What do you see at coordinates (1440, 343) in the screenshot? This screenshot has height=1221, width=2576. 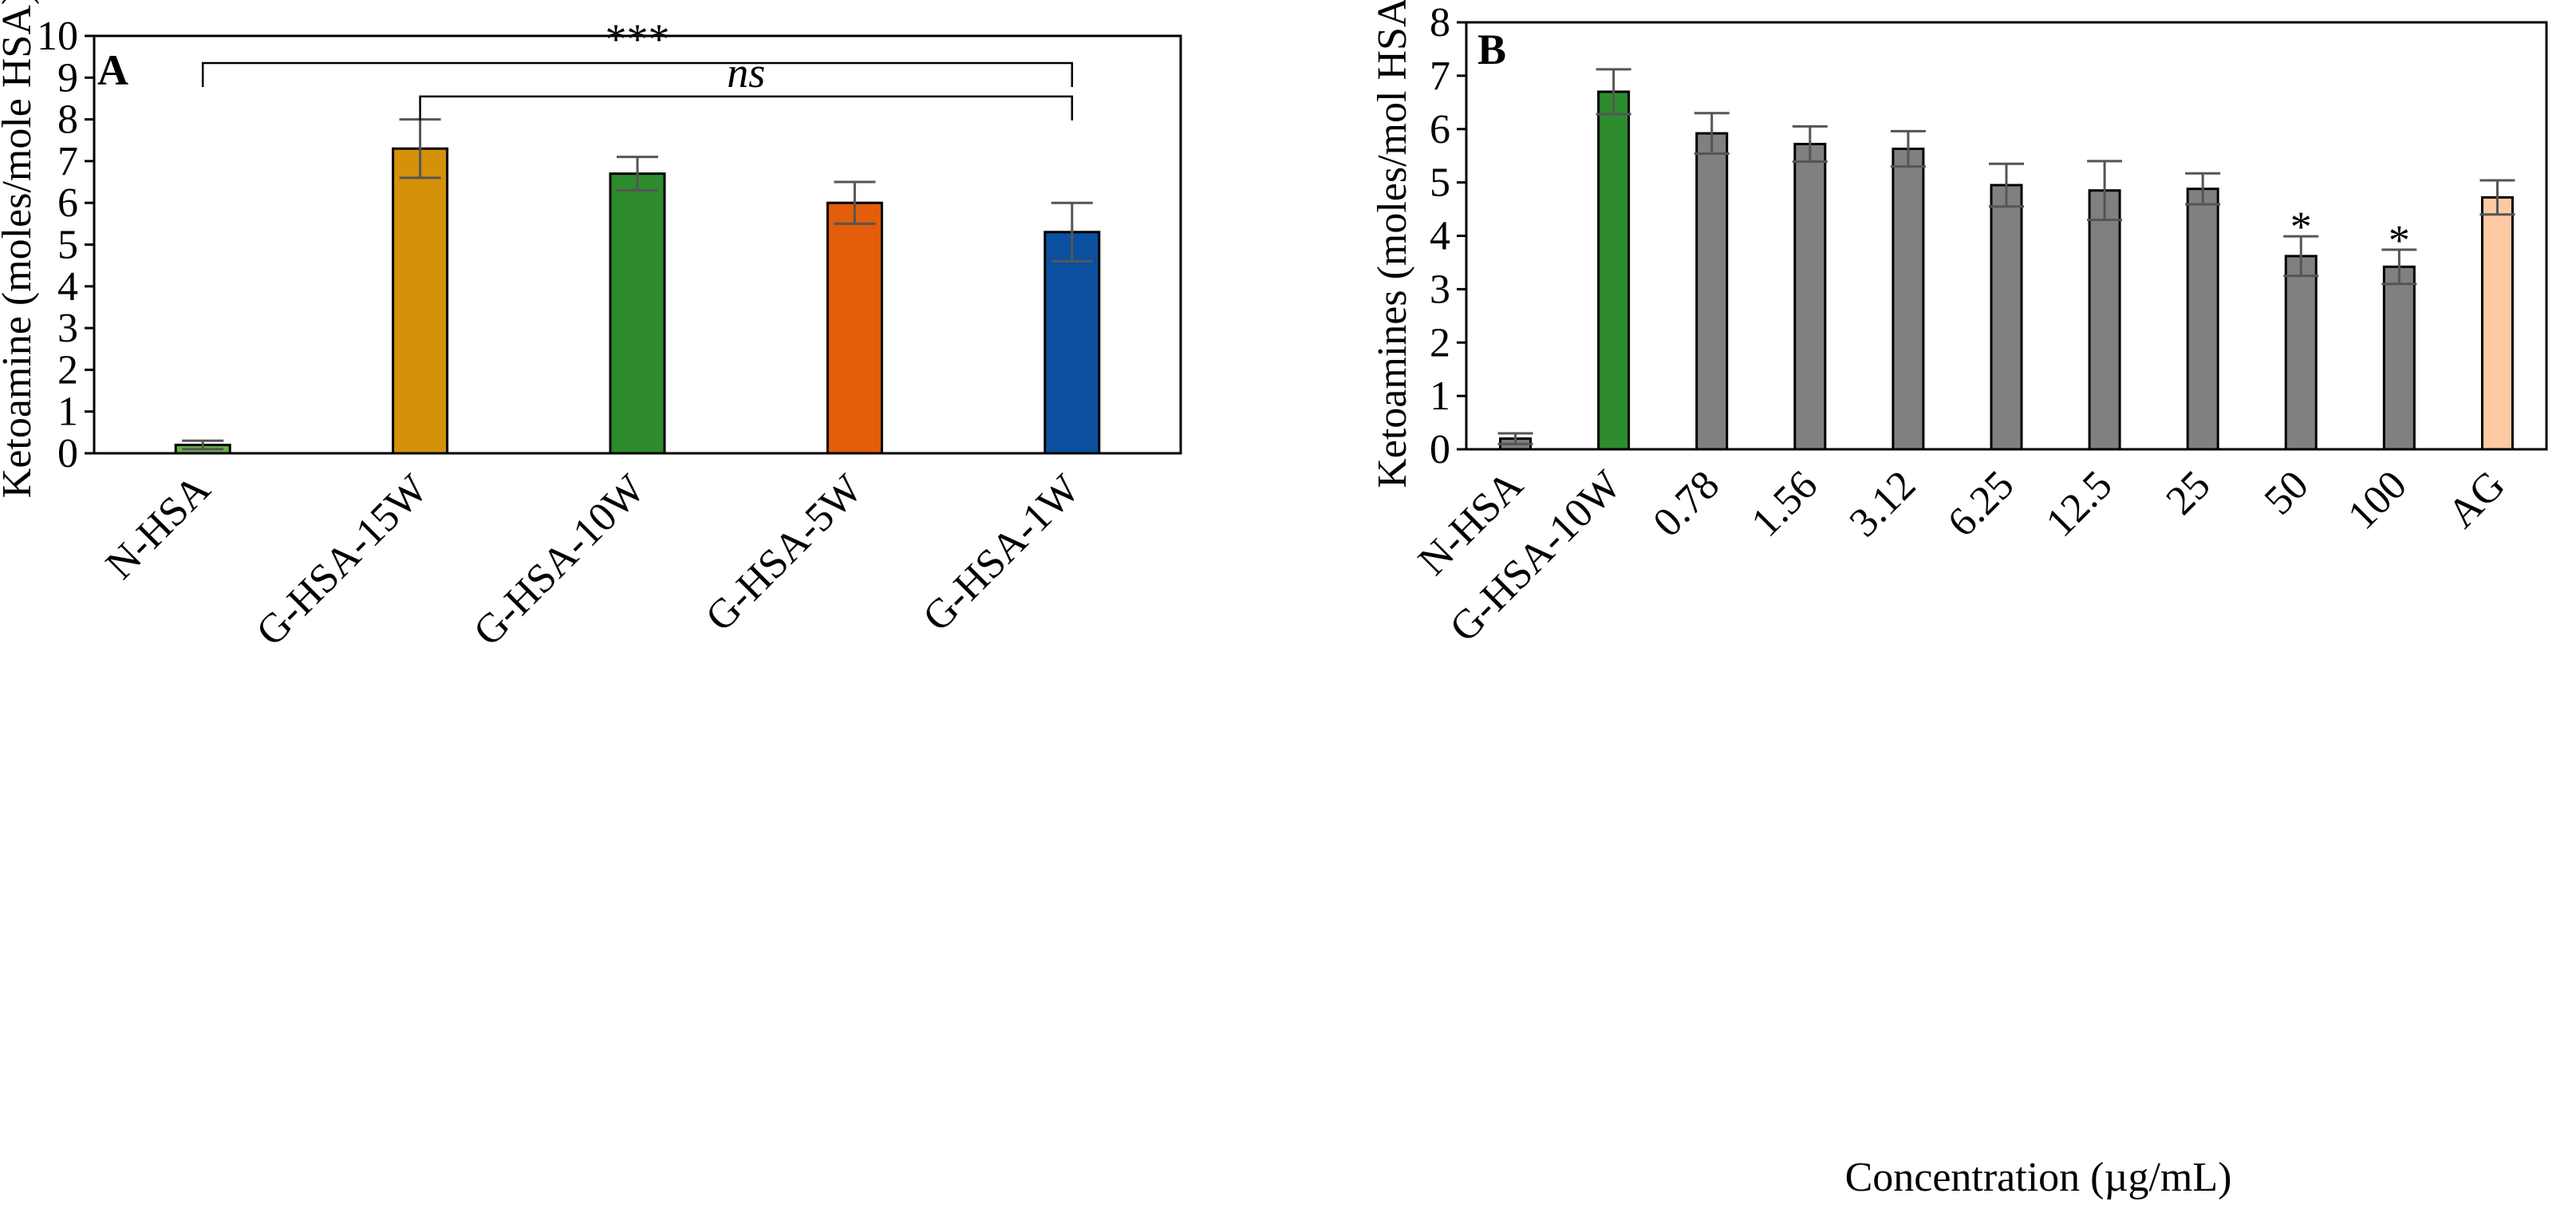 I see `panel-b-y-tick-label-2: 2` at bounding box center [1440, 343].